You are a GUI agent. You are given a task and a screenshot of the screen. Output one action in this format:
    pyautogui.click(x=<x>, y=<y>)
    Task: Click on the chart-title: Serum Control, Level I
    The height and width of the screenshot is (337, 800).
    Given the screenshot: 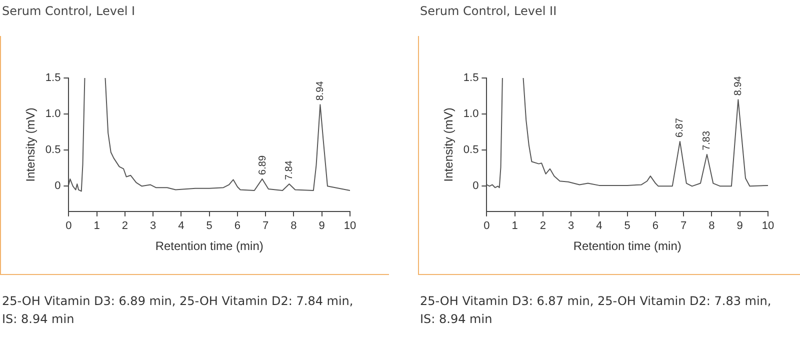 What is the action you would take?
    pyautogui.click(x=69, y=11)
    